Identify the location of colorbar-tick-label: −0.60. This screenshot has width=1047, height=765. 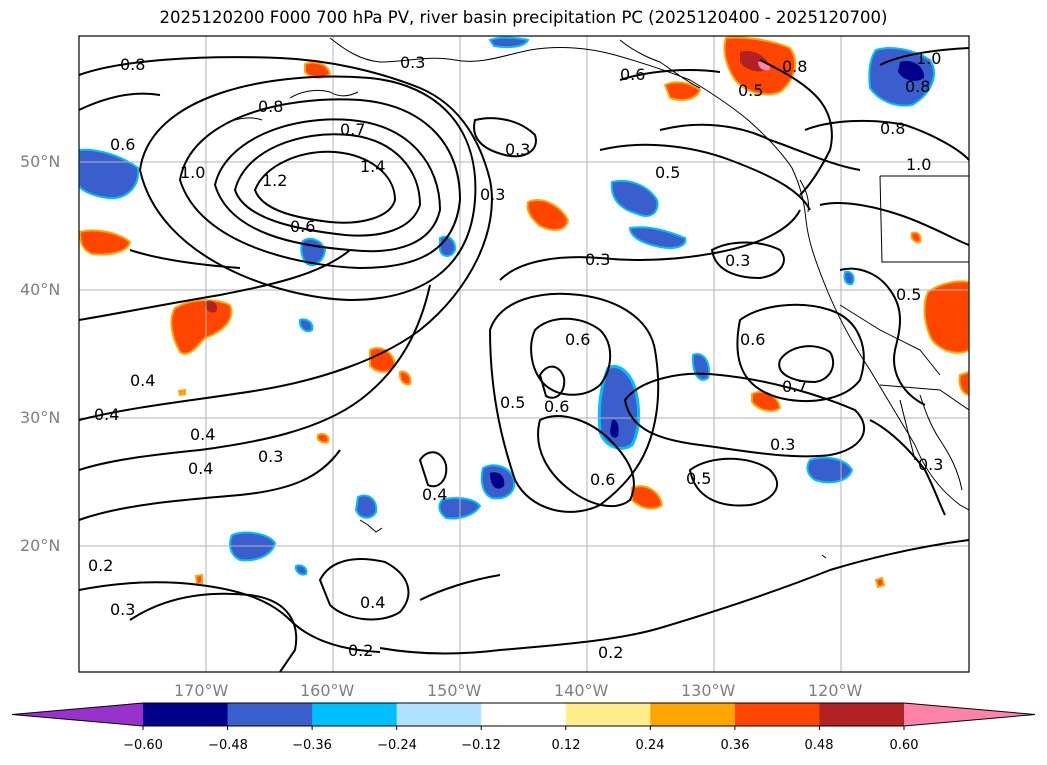
(143, 745).